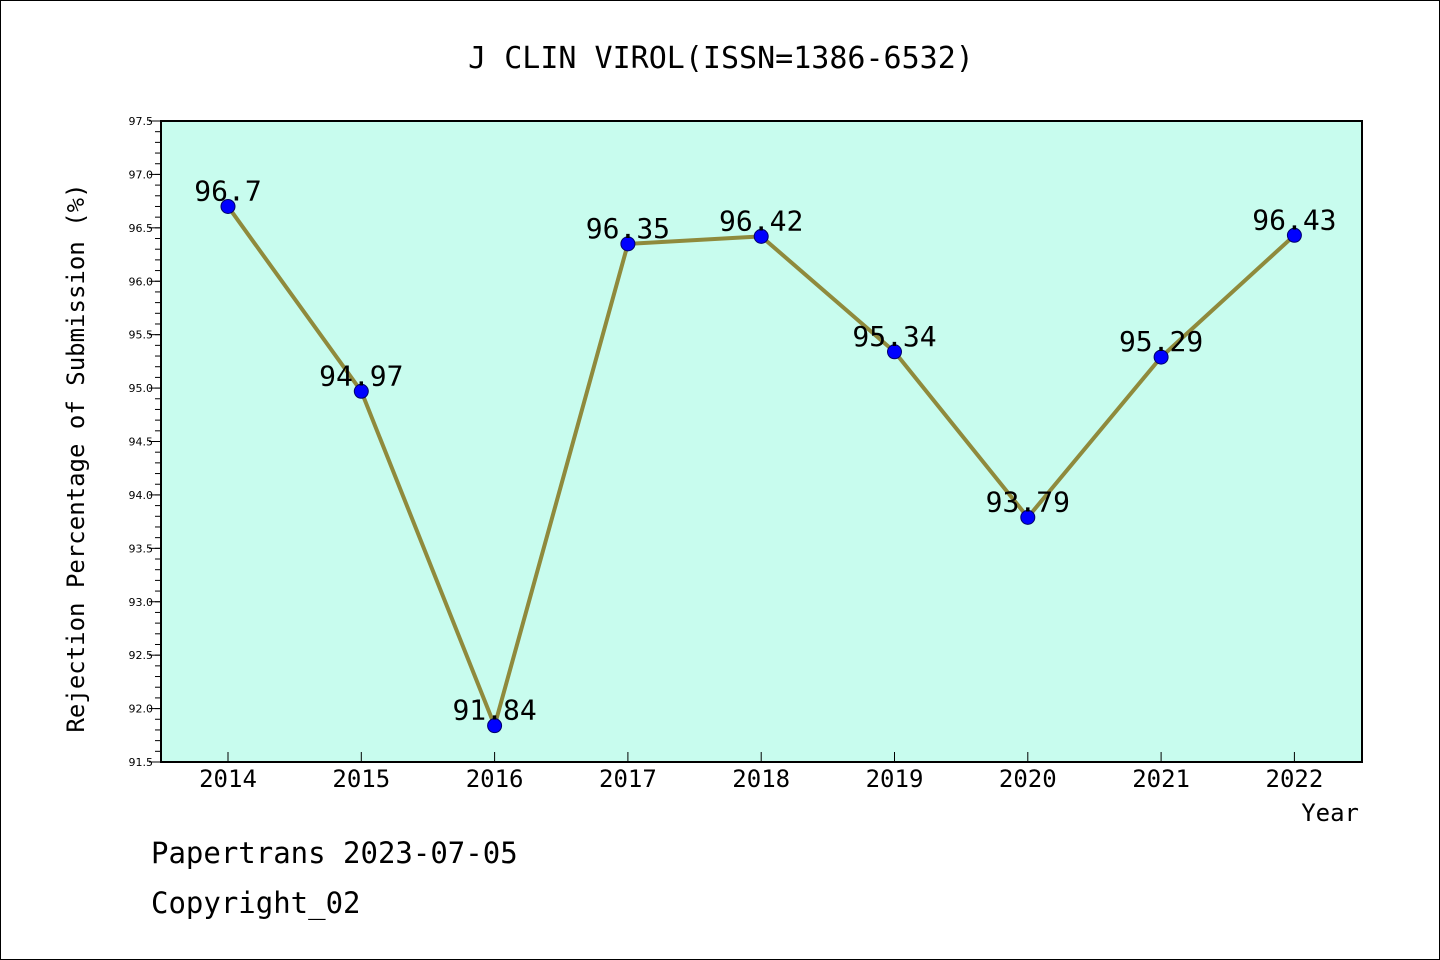 The image size is (1440, 960). I want to click on data-label: 93.79, so click(1028, 501).